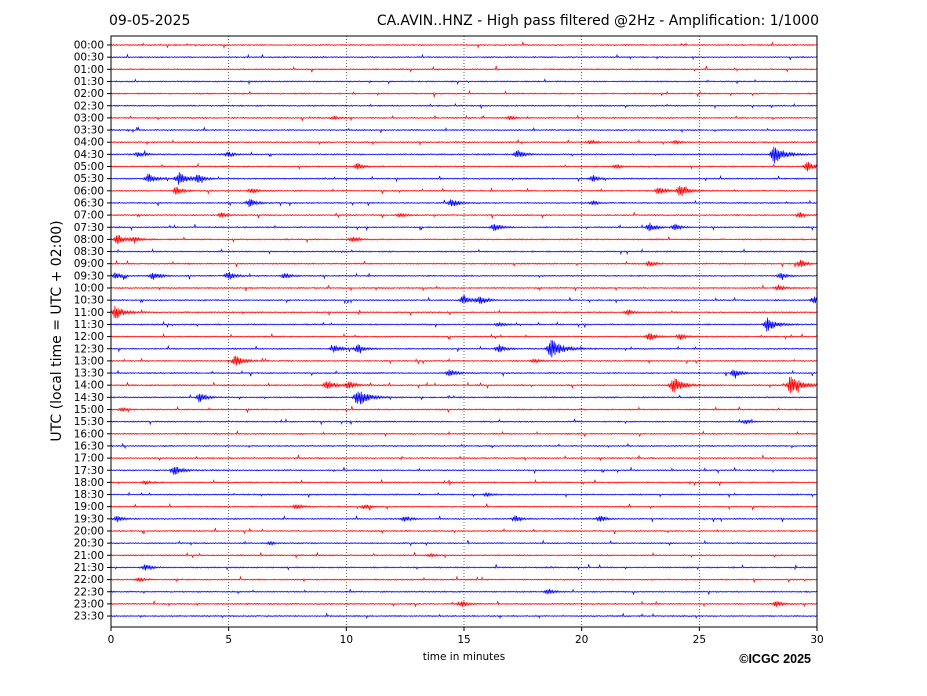  I want to click on x-tick-label: 15, so click(463, 640).